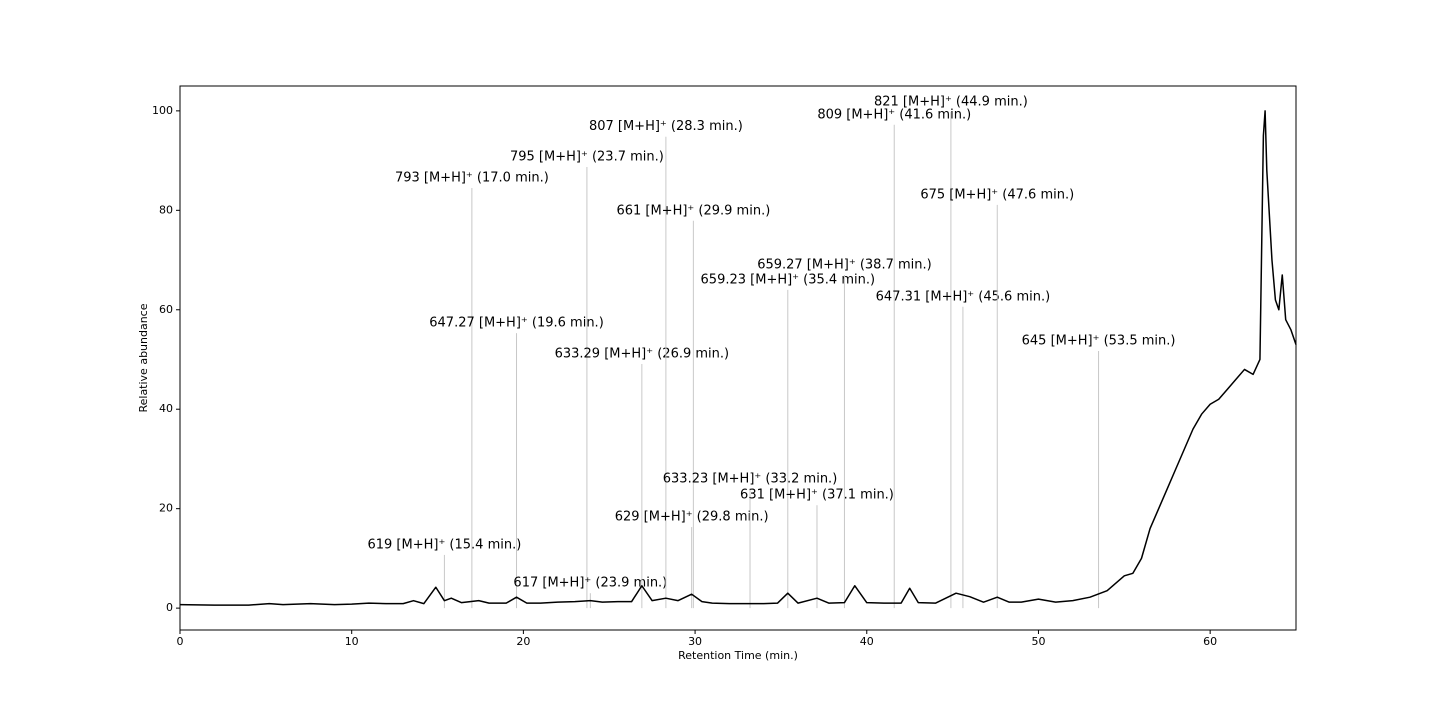 Image resolution: width=1440 pixels, height=720 pixels. Describe the element at coordinates (788, 279) in the screenshot. I see `annotation-label: 659.23 [M+H]⁺ (35.4 min.)` at that location.